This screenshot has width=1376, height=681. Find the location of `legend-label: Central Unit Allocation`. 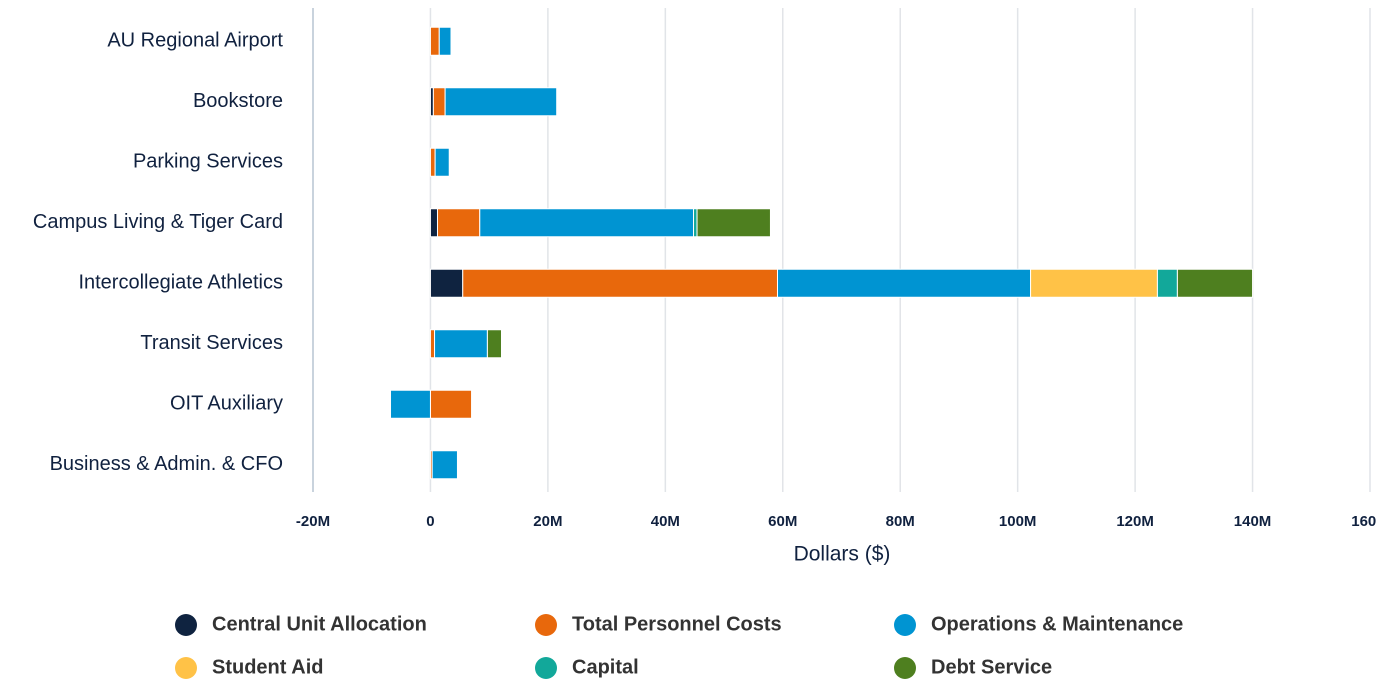

legend-label: Central Unit Allocation is located at coordinates (319, 624).